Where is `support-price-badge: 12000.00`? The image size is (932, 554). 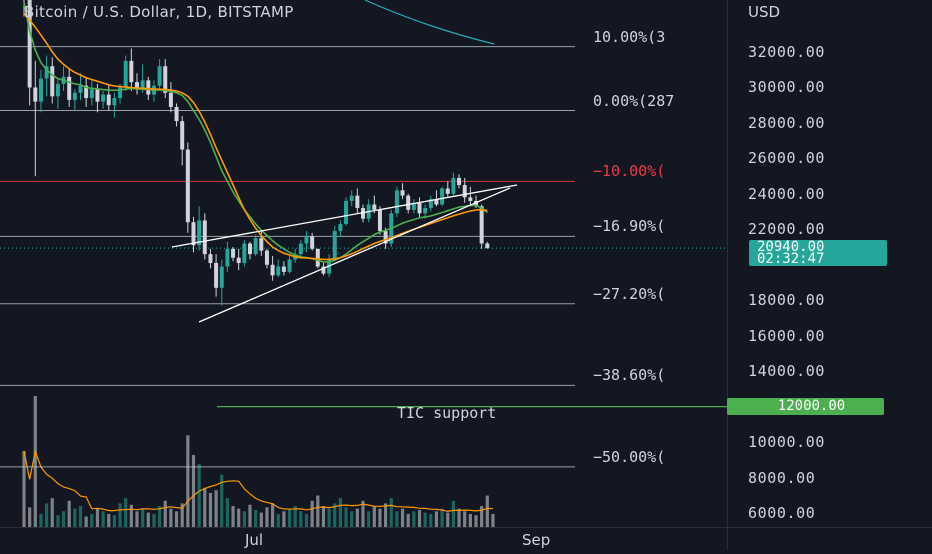 support-price-badge: 12000.00 is located at coordinates (805, 406).